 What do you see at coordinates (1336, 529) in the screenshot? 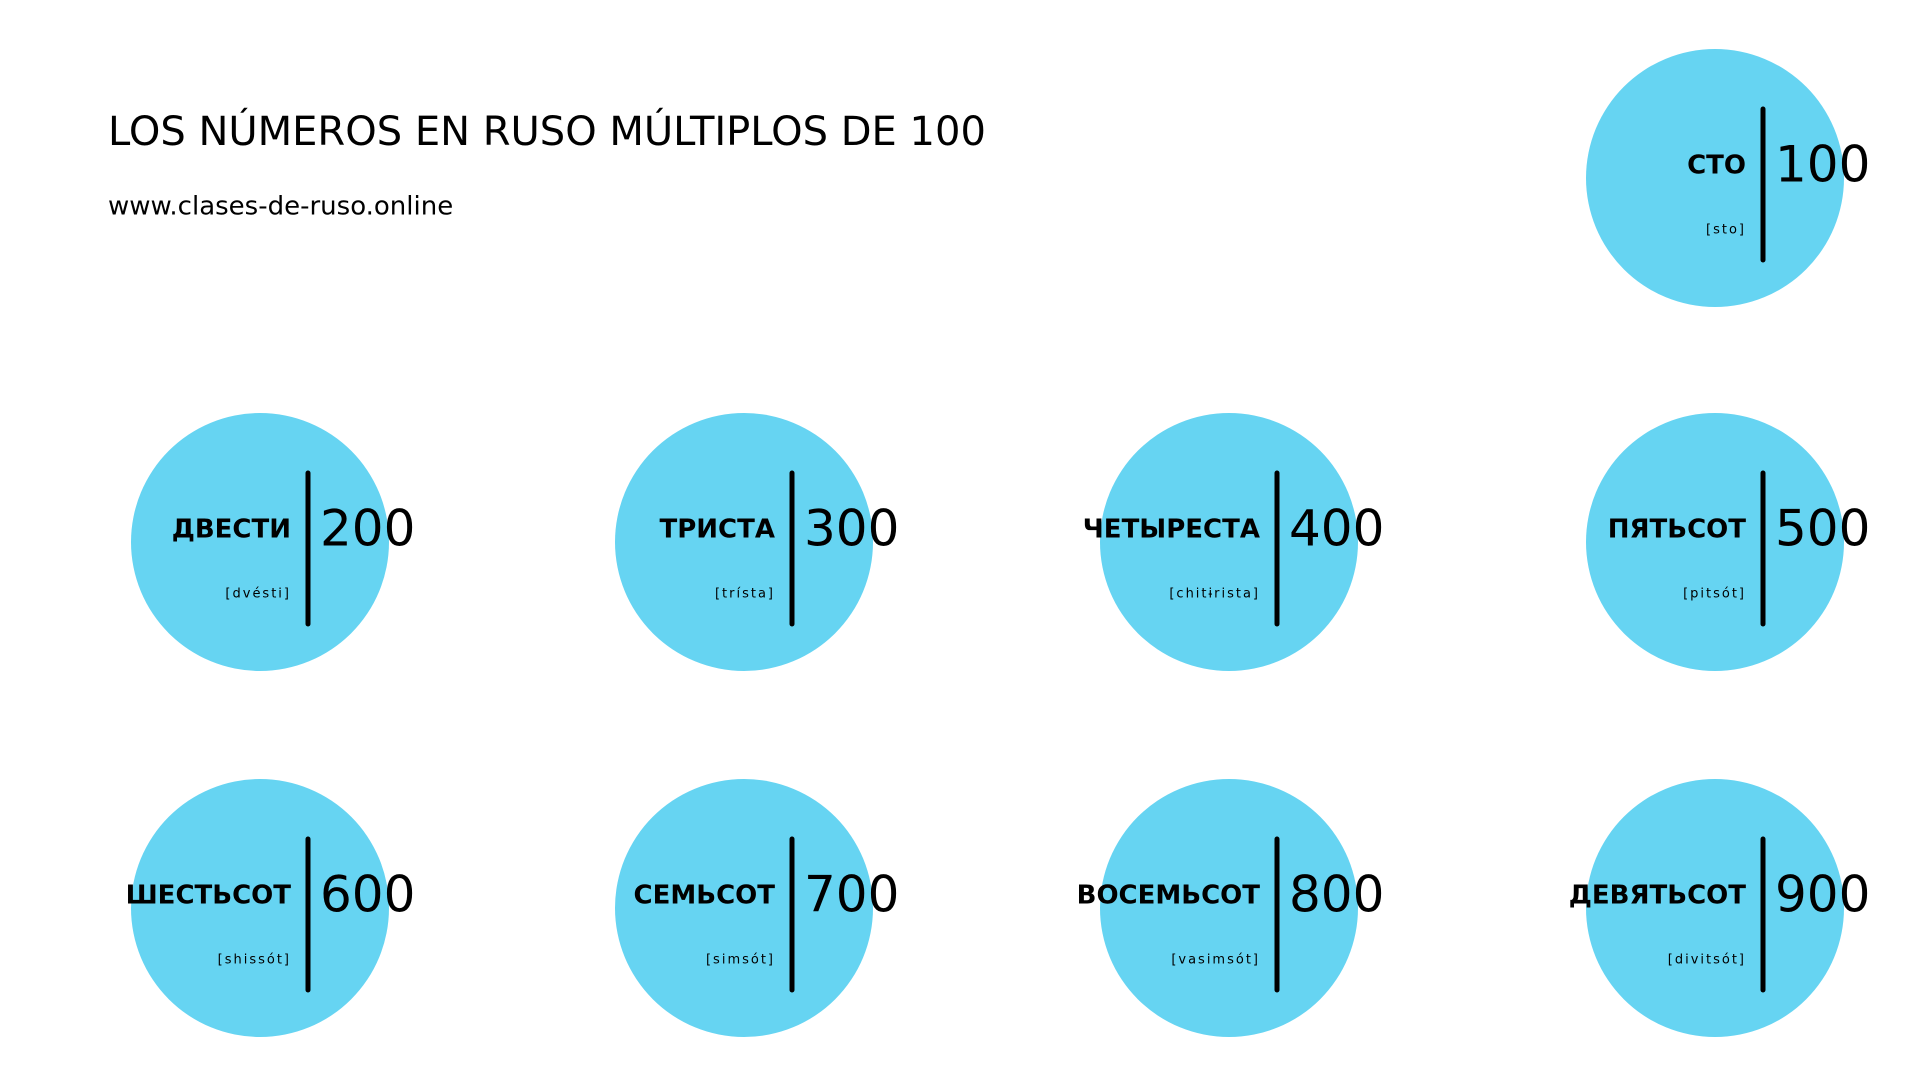
I see `number: 400` at bounding box center [1336, 529].